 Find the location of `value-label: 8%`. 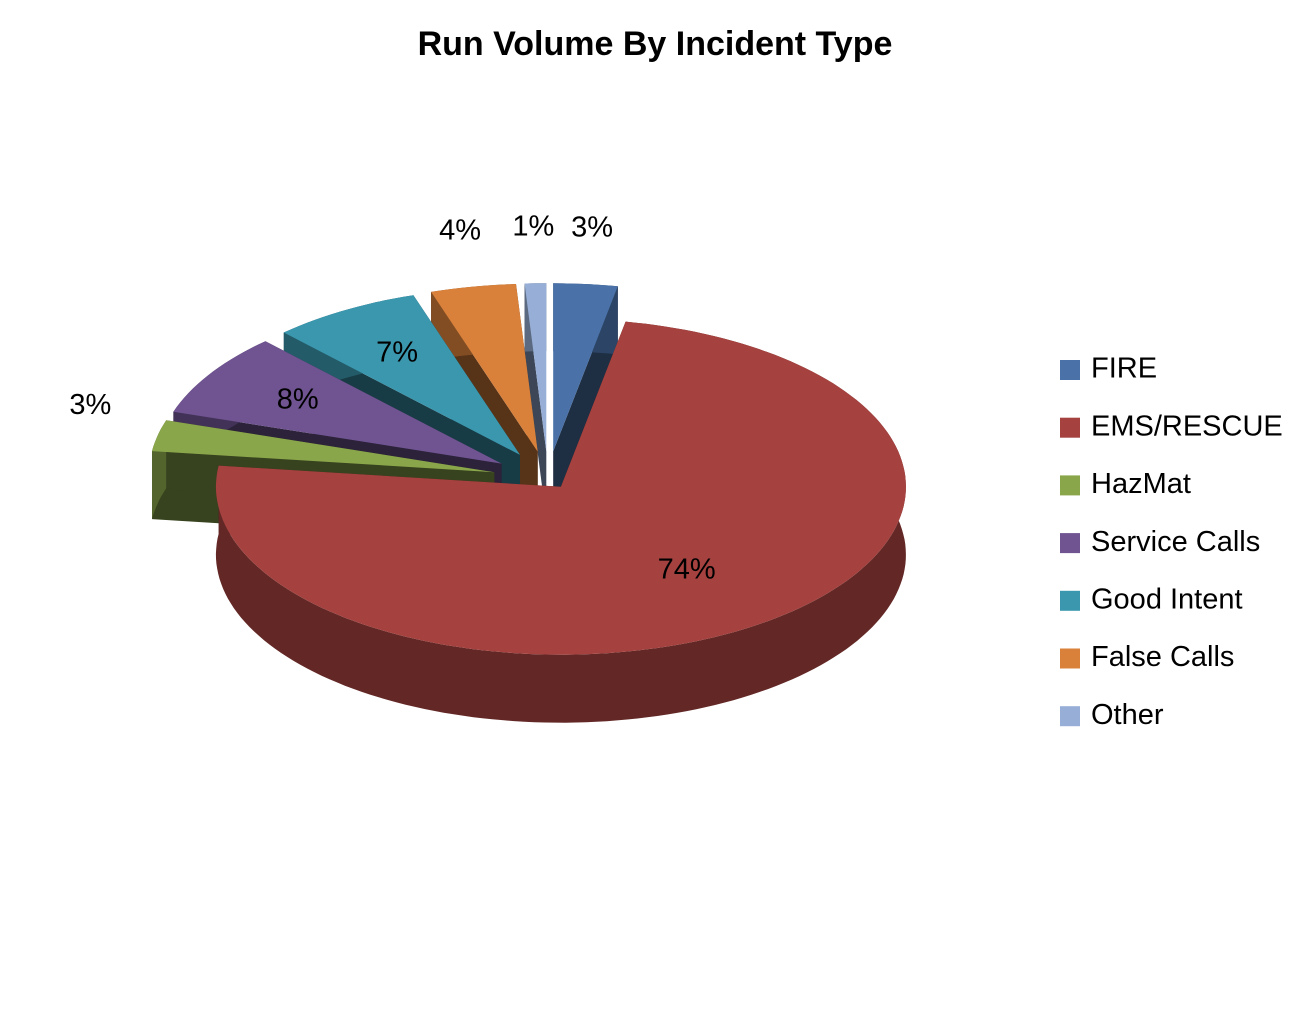

value-label: 8% is located at coordinates (298, 399).